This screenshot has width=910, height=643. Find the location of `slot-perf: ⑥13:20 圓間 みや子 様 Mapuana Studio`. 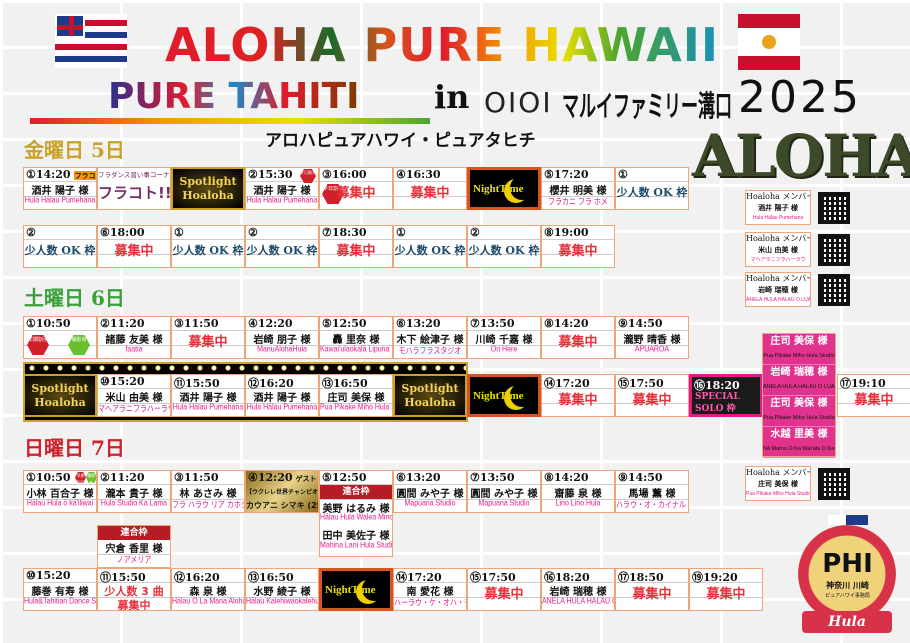

slot-perf: ⑥13:20 圓間 みや子 様 Mapuana Studio is located at coordinates (430, 491).